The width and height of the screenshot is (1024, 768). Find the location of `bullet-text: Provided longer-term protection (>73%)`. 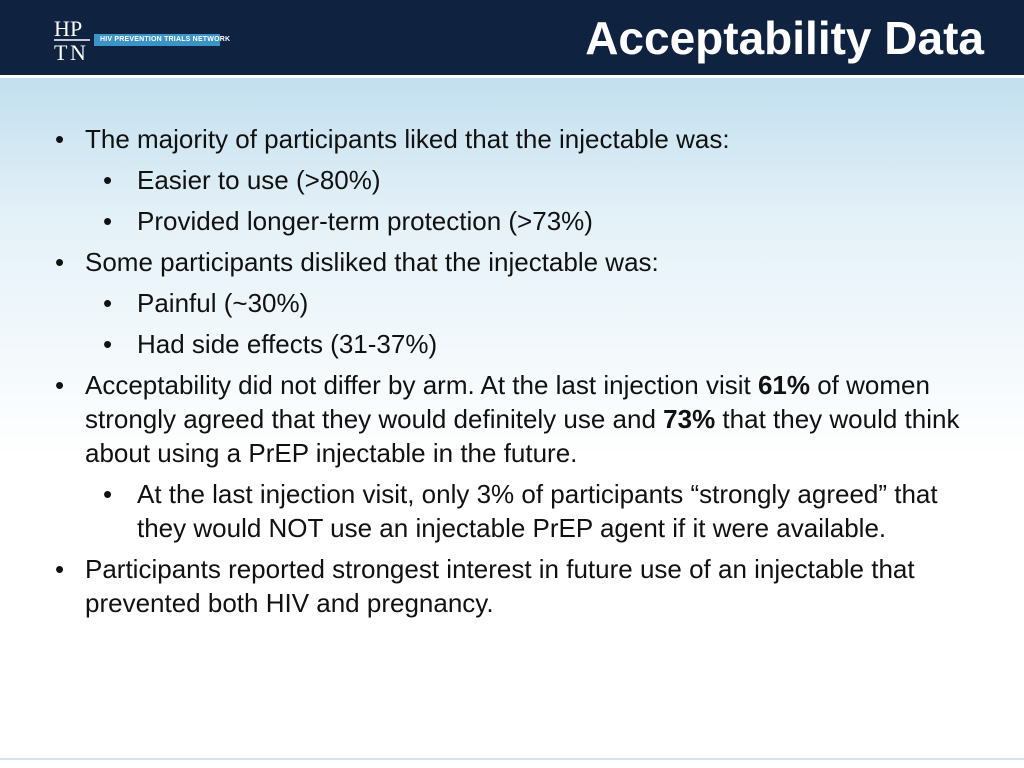

bullet-text: Provided longer-term protection (>73%) is located at coordinates (365, 221).